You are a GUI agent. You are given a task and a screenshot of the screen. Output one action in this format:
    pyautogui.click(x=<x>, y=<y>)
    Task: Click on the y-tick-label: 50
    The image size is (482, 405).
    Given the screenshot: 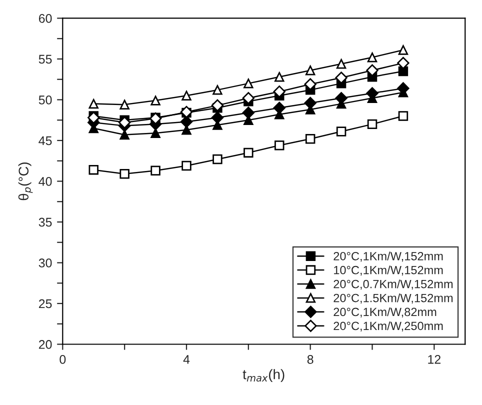 What is the action you would take?
    pyautogui.click(x=45, y=100)
    